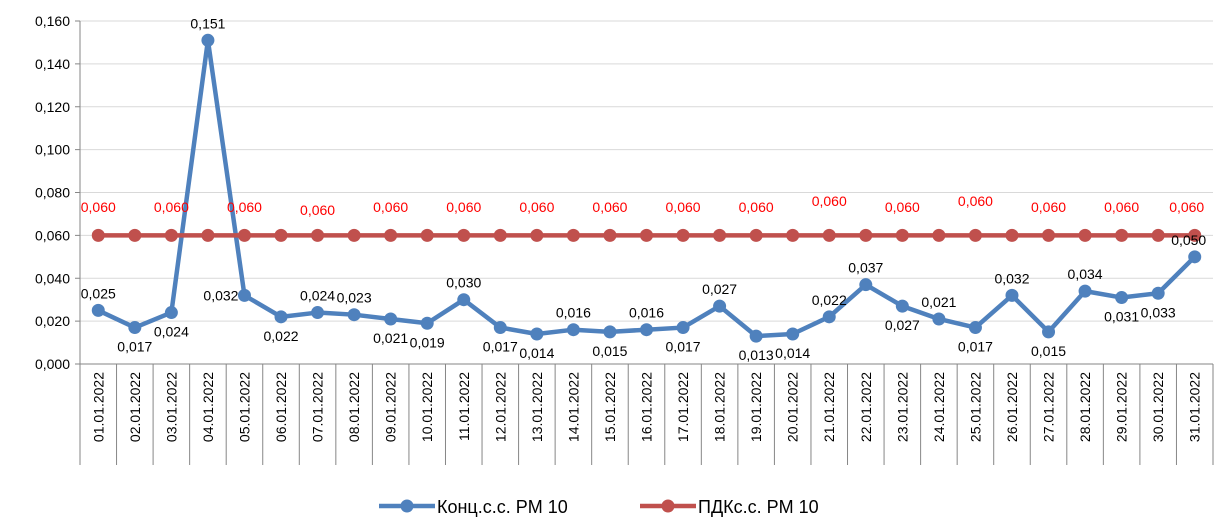 This screenshot has height=527, width=1226. What do you see at coordinates (647, 407) in the screenshot?
I see `x-tick-label: 16.01.2022` at bounding box center [647, 407].